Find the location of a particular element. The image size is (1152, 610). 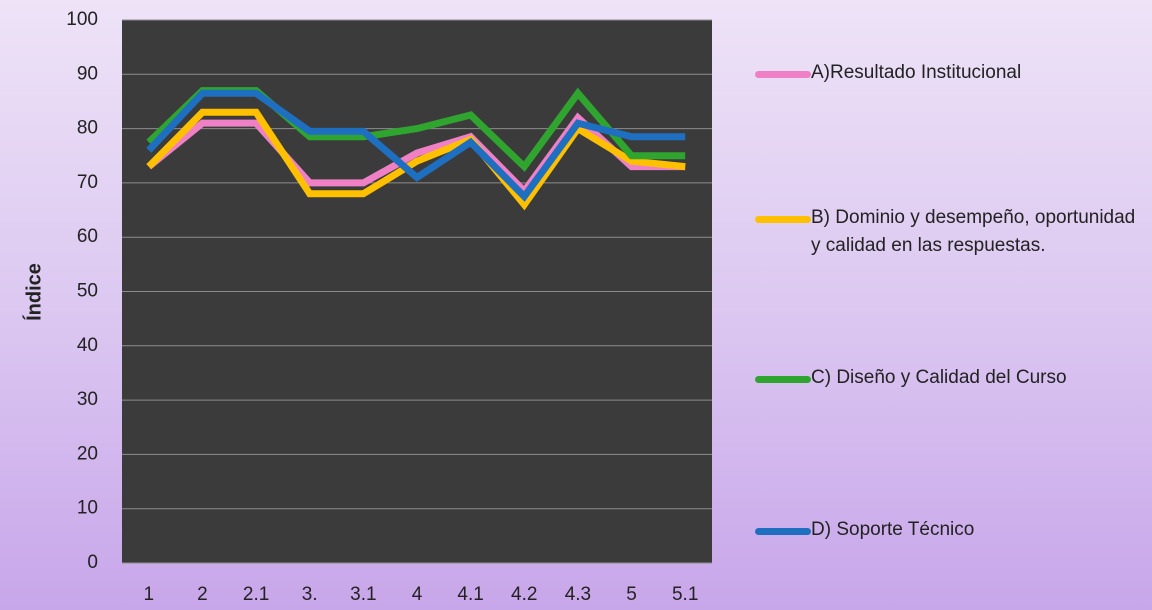

x-tick-label: 4.2 is located at coordinates (524, 594).